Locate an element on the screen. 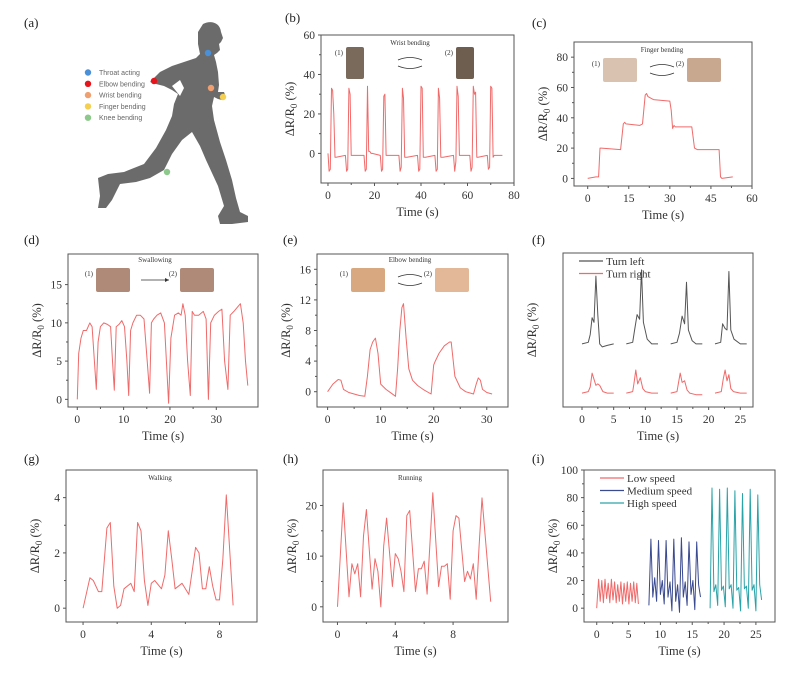 This screenshot has height=680, width=797. legend-label: Turn left is located at coordinates (625, 262).